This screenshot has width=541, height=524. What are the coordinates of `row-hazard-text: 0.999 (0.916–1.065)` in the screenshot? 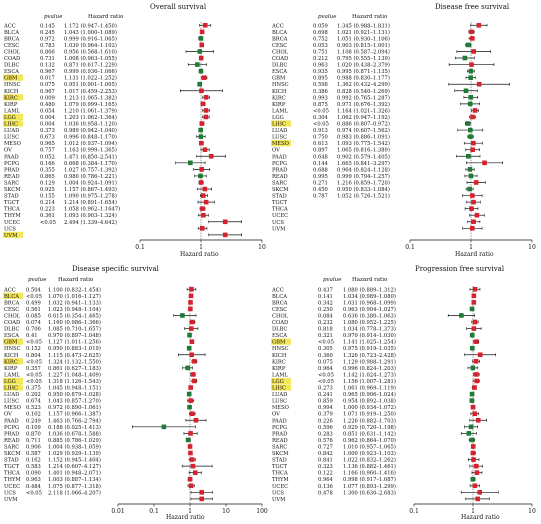 It's located at (90, 38).